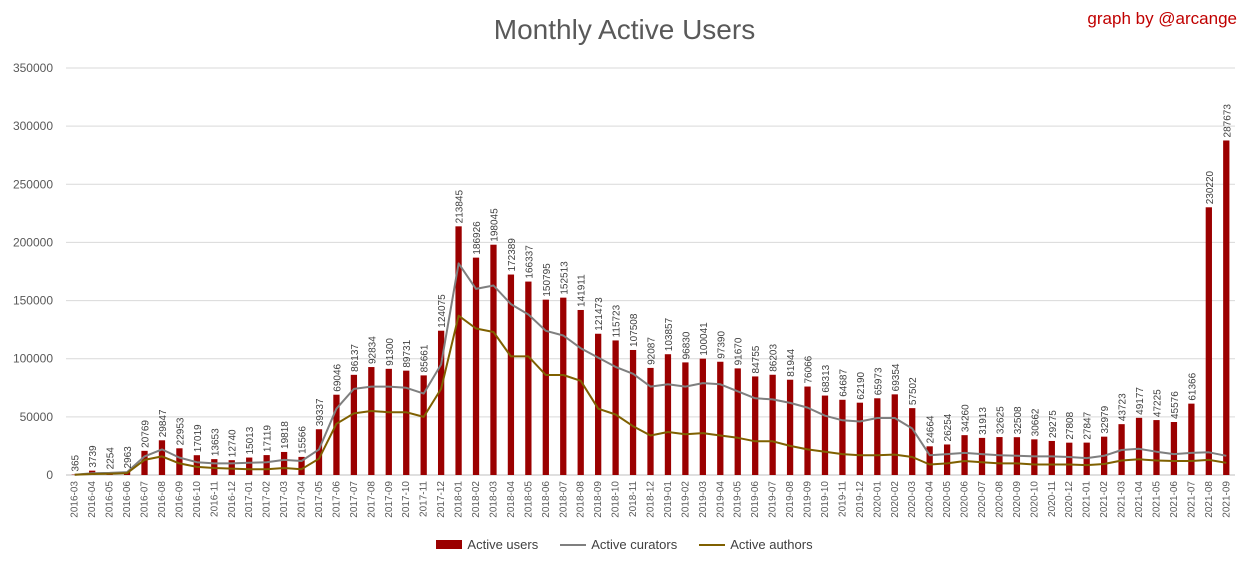 This screenshot has width=1249, height=568. What do you see at coordinates (999, 499) in the screenshot?
I see `x-tick-label: 2020-08` at bounding box center [999, 499].